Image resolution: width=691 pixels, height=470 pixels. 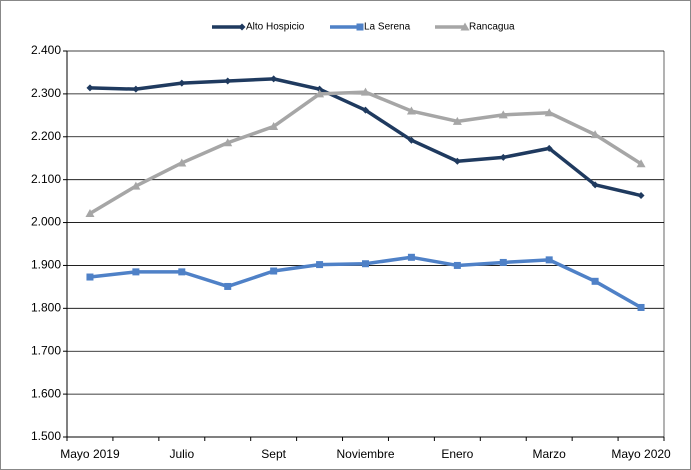 I want to click on legend-label: Alto Hospicio, so click(x=275, y=27).